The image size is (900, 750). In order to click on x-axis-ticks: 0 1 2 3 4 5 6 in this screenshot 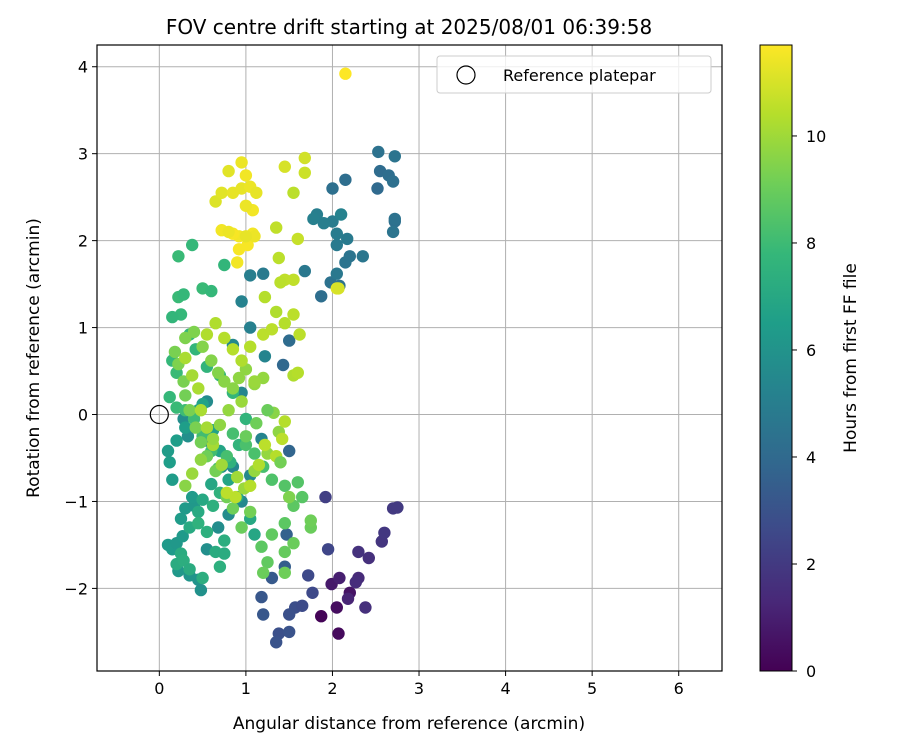, I will do `click(419, 684)`.